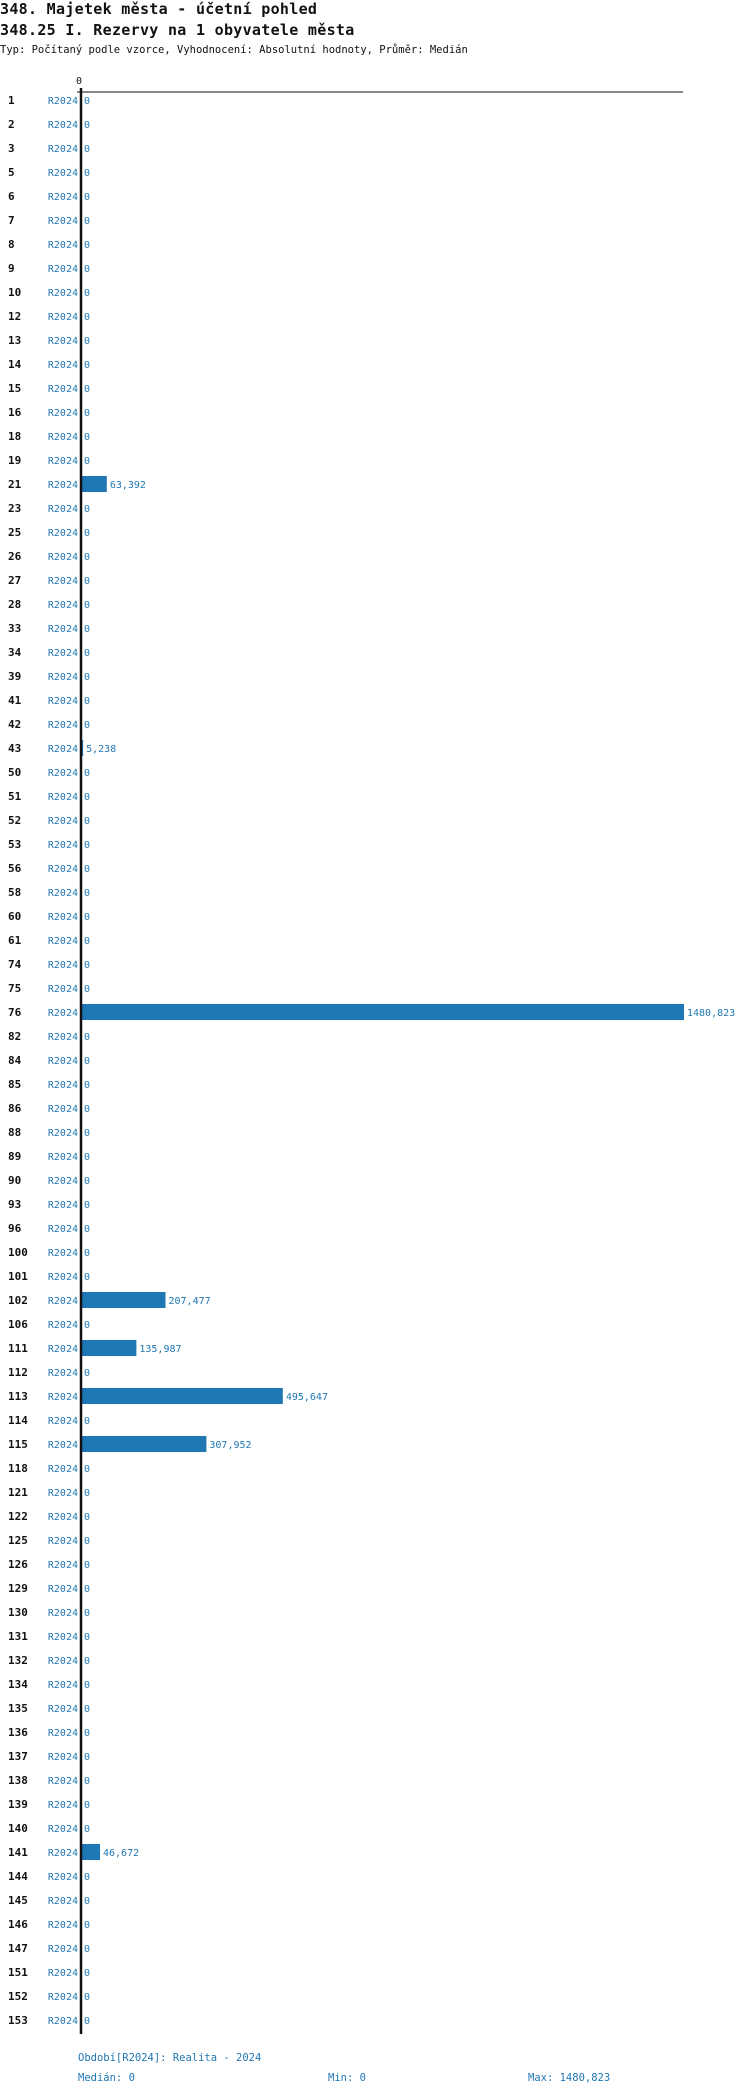  Describe the element at coordinates (177, 30) in the screenshot. I see `chart-subtitle: 348.25 I. Rezervy na 1 obyvatele města` at that location.